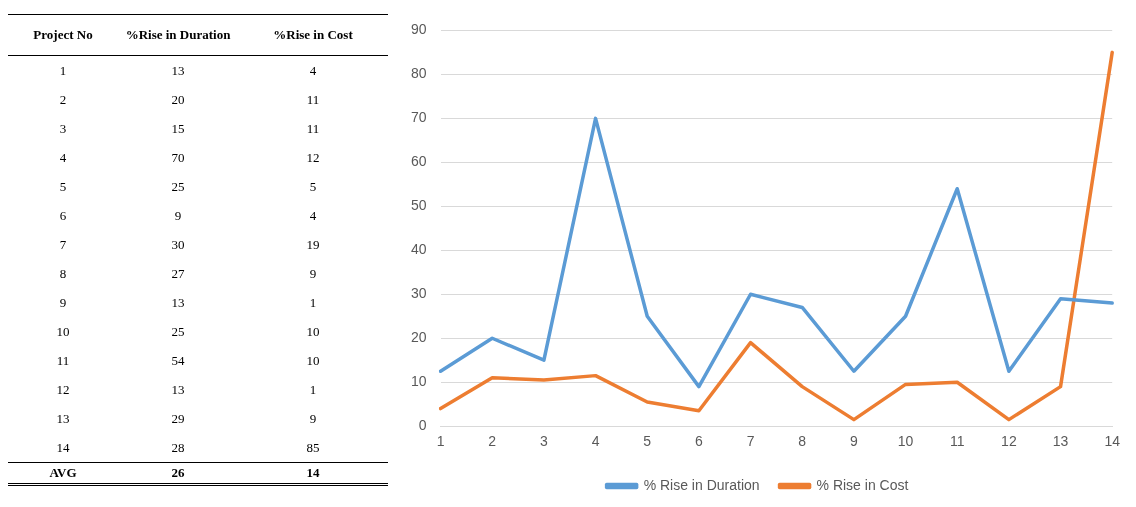 Image resolution: width=1136 pixels, height=507 pixels. Describe the element at coordinates (853, 441) in the screenshot. I see `x-tick-label: 9` at that location.